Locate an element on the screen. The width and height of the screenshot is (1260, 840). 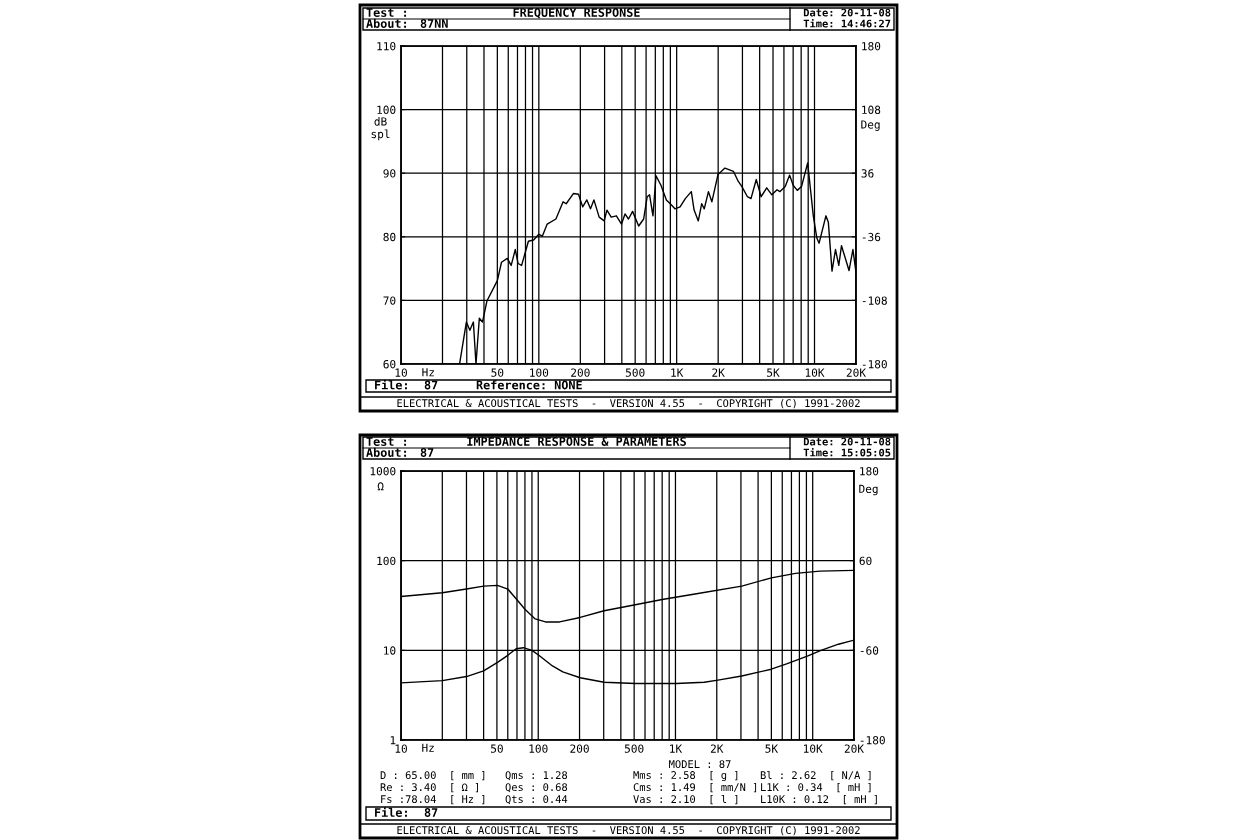
y2-tick-label: -108 is located at coordinates (874, 300).